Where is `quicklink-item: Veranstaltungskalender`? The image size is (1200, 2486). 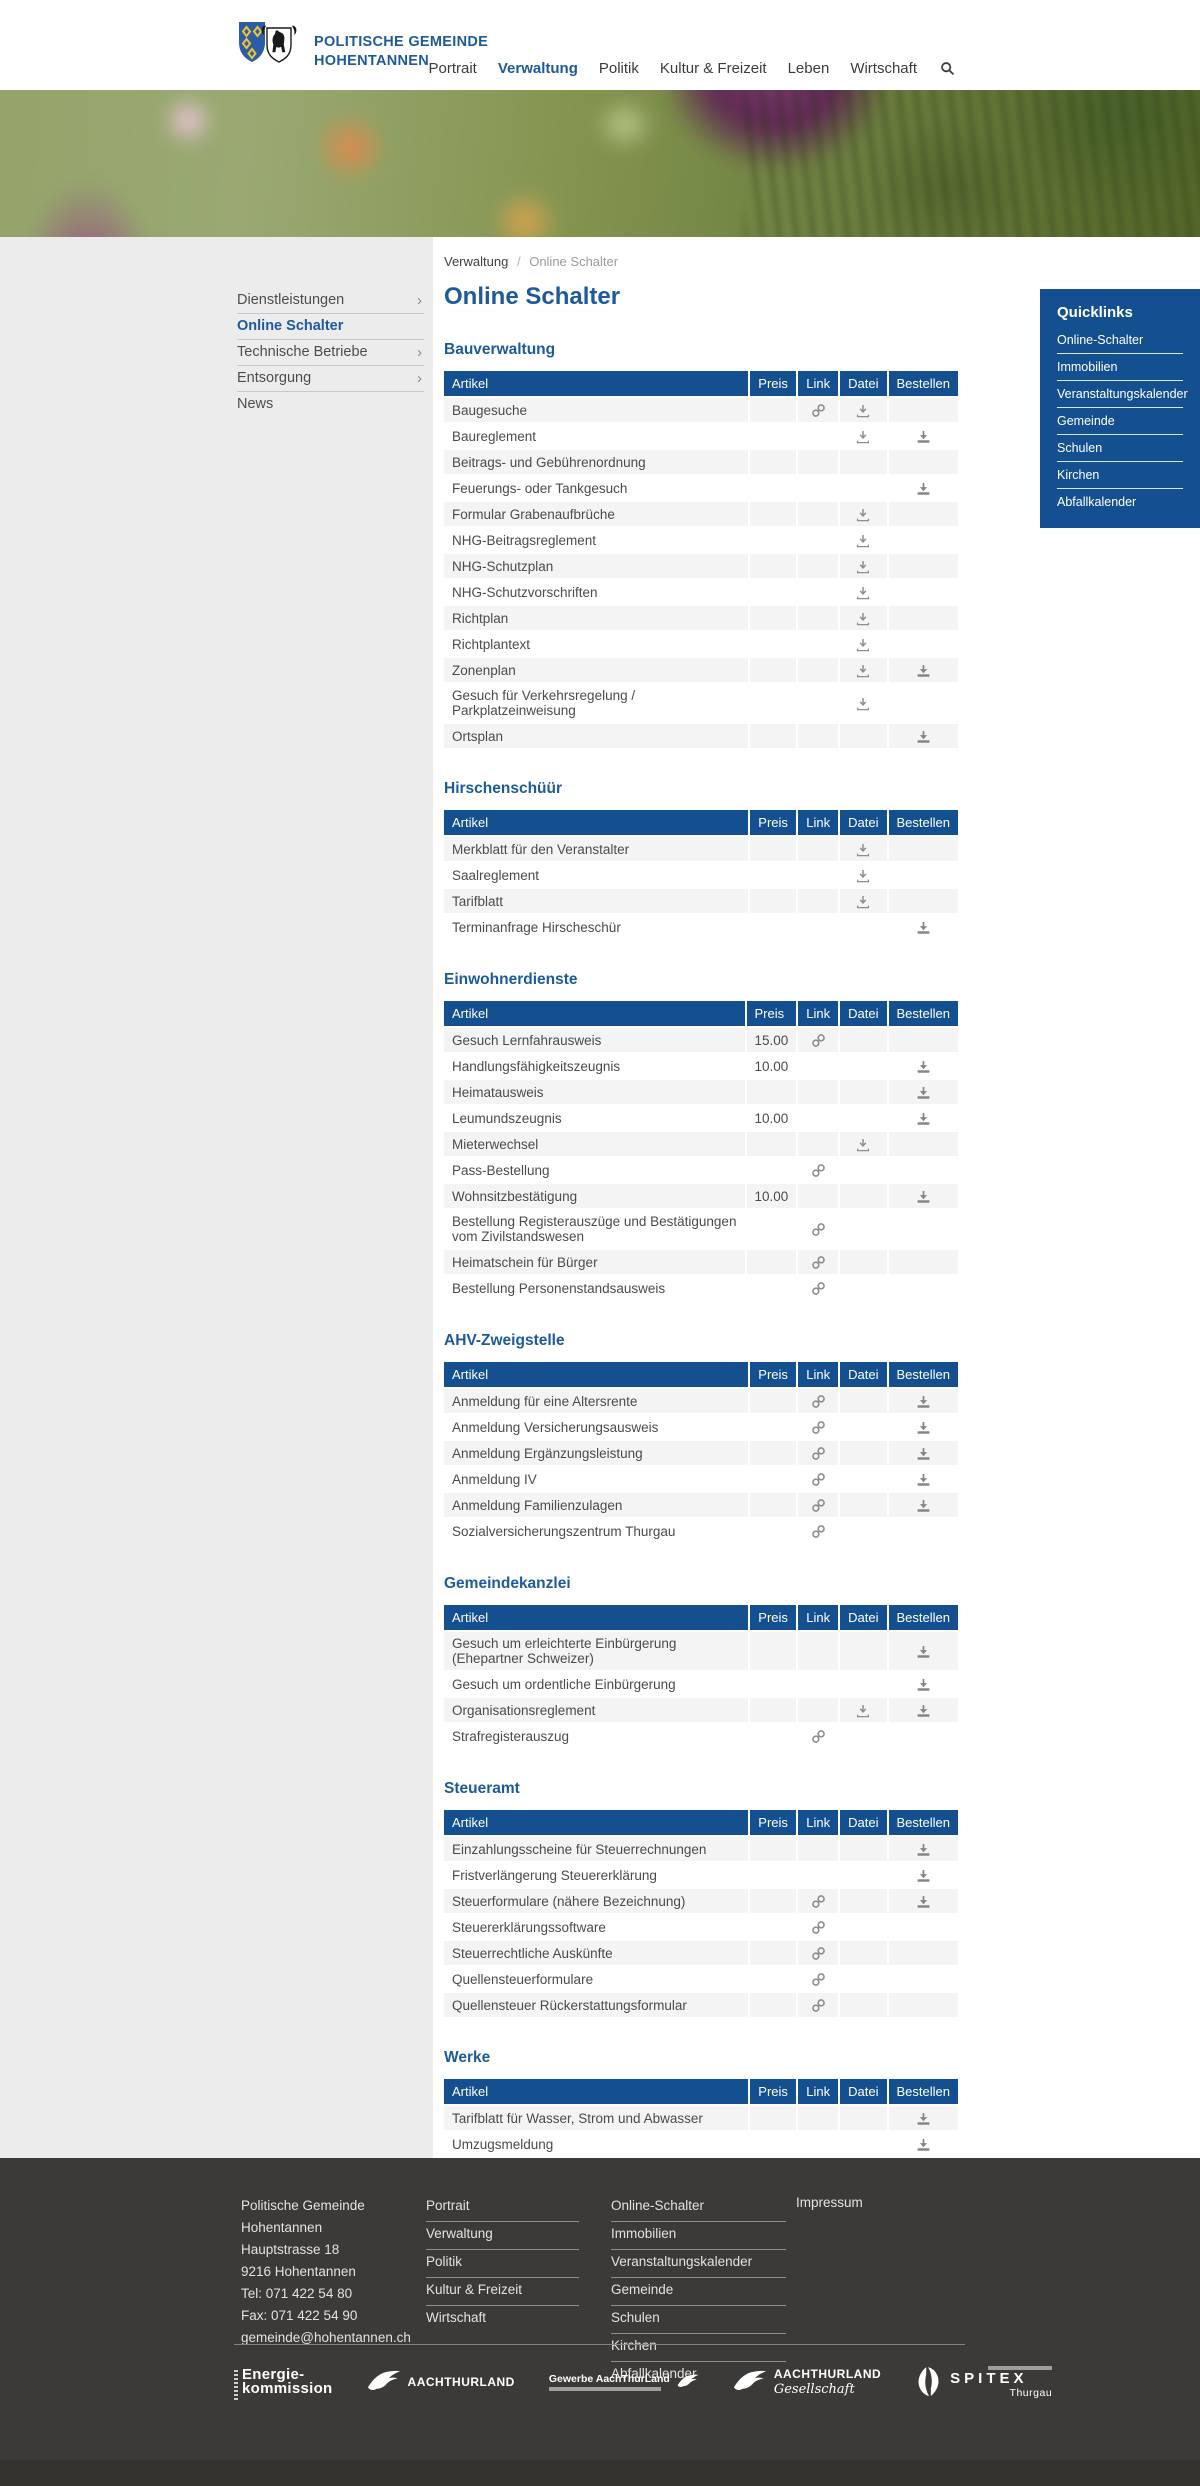 quicklink-item: Veranstaltungskalender is located at coordinates (1122, 394).